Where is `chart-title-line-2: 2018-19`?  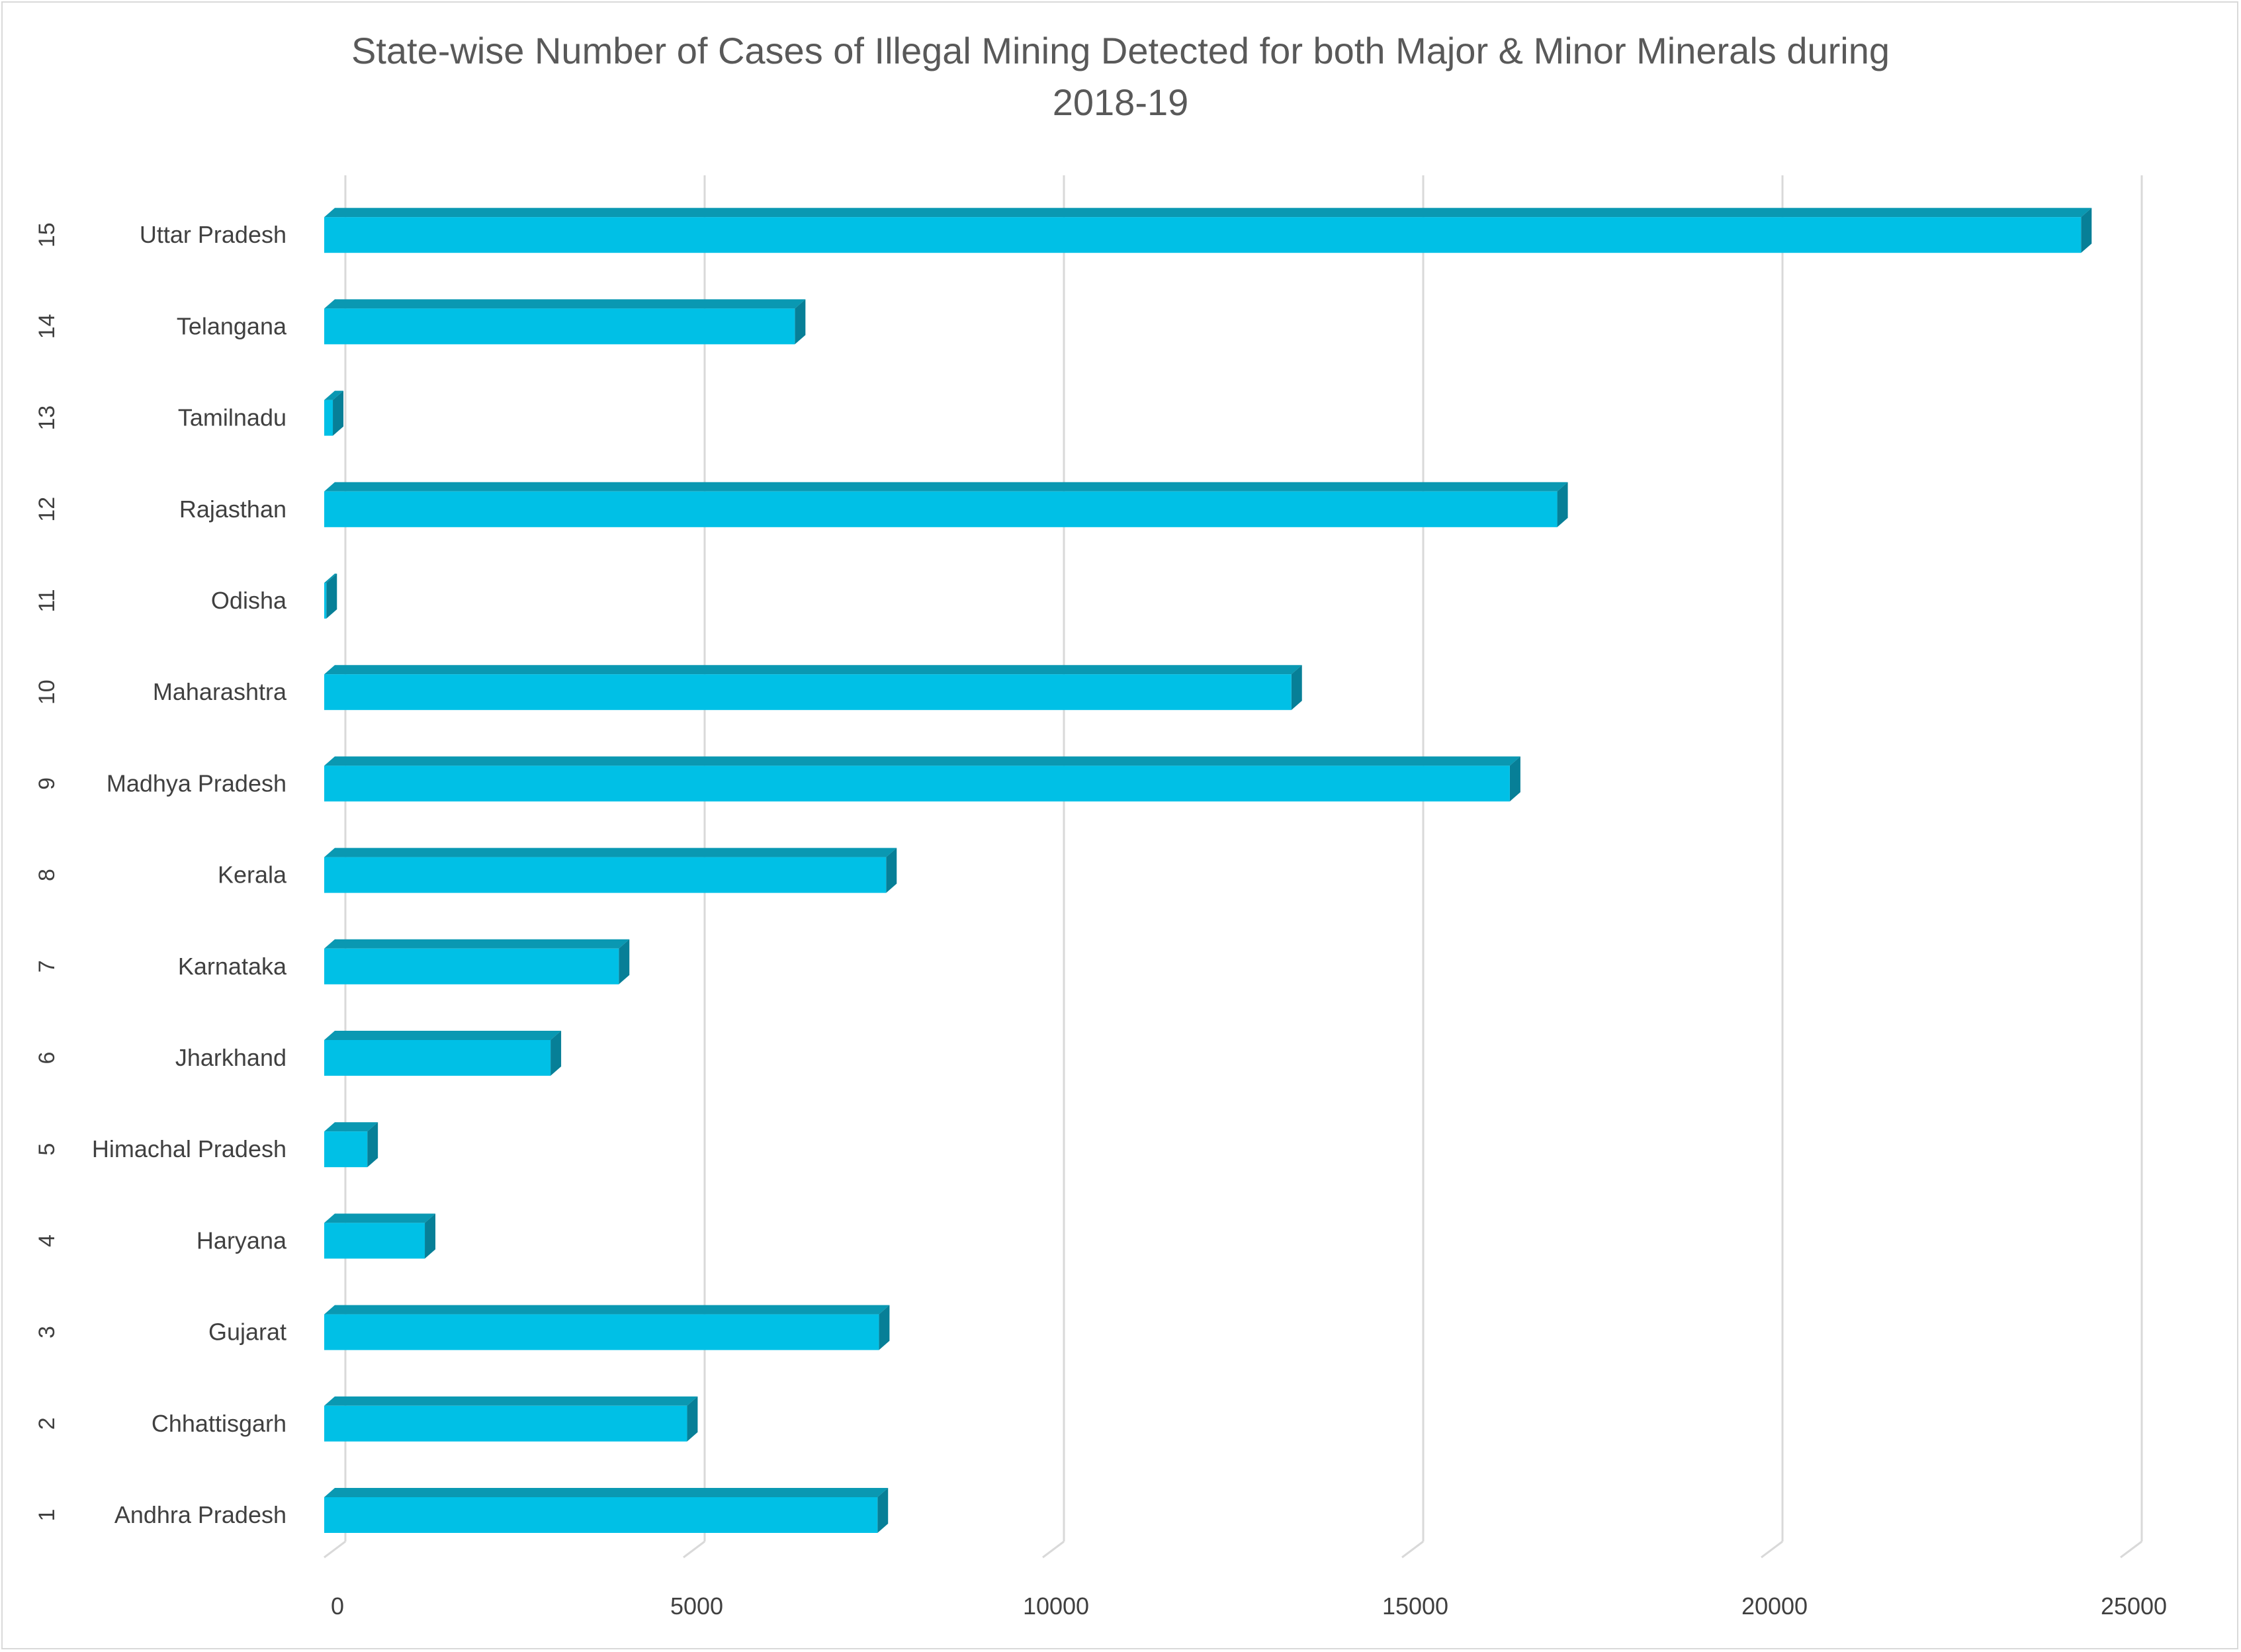 chart-title-line-2: 2018-19 is located at coordinates (1120, 102).